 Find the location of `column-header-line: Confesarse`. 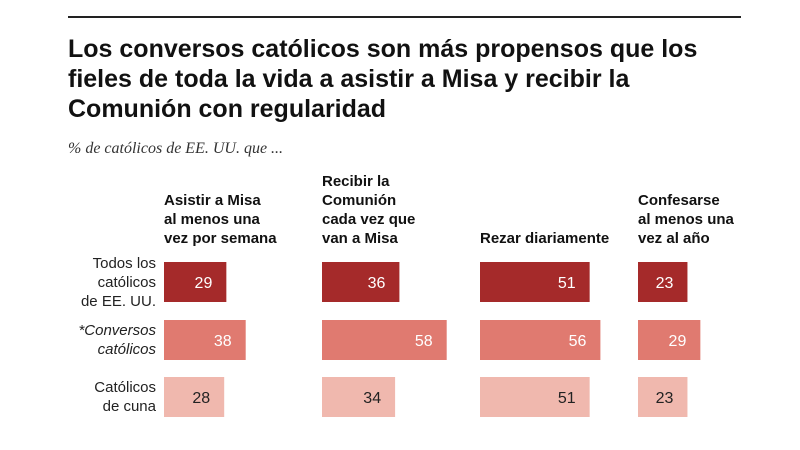

column-header-line: Confesarse is located at coordinates (679, 200).